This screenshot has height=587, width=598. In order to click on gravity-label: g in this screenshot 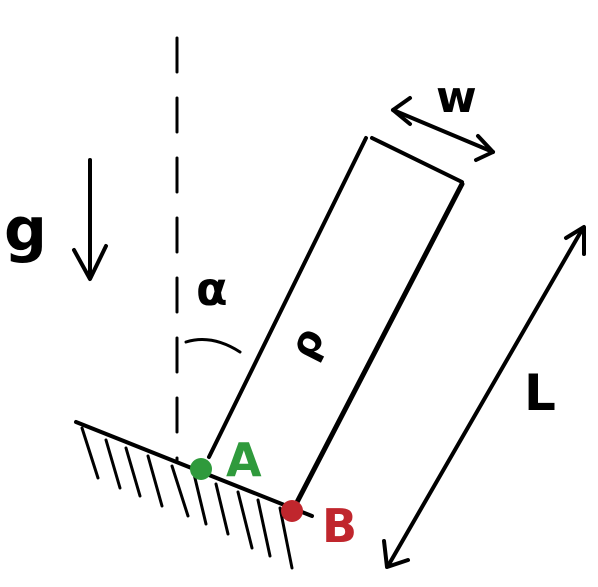, I will do `click(25, 230)`.